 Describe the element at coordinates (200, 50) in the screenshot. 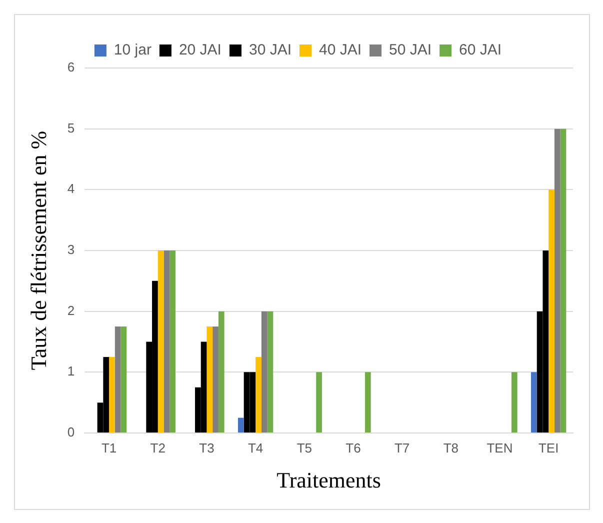

I see `legend-label: 20 JAI` at that location.